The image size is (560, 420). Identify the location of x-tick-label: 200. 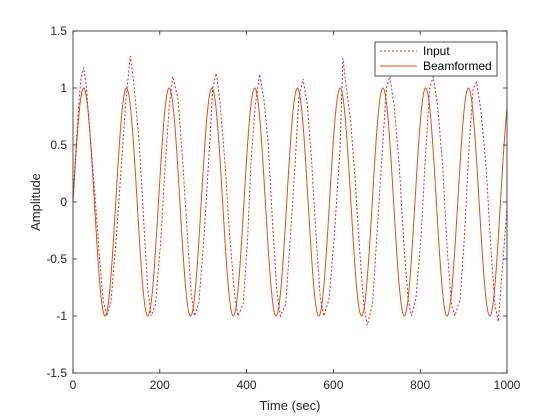
(160, 385).